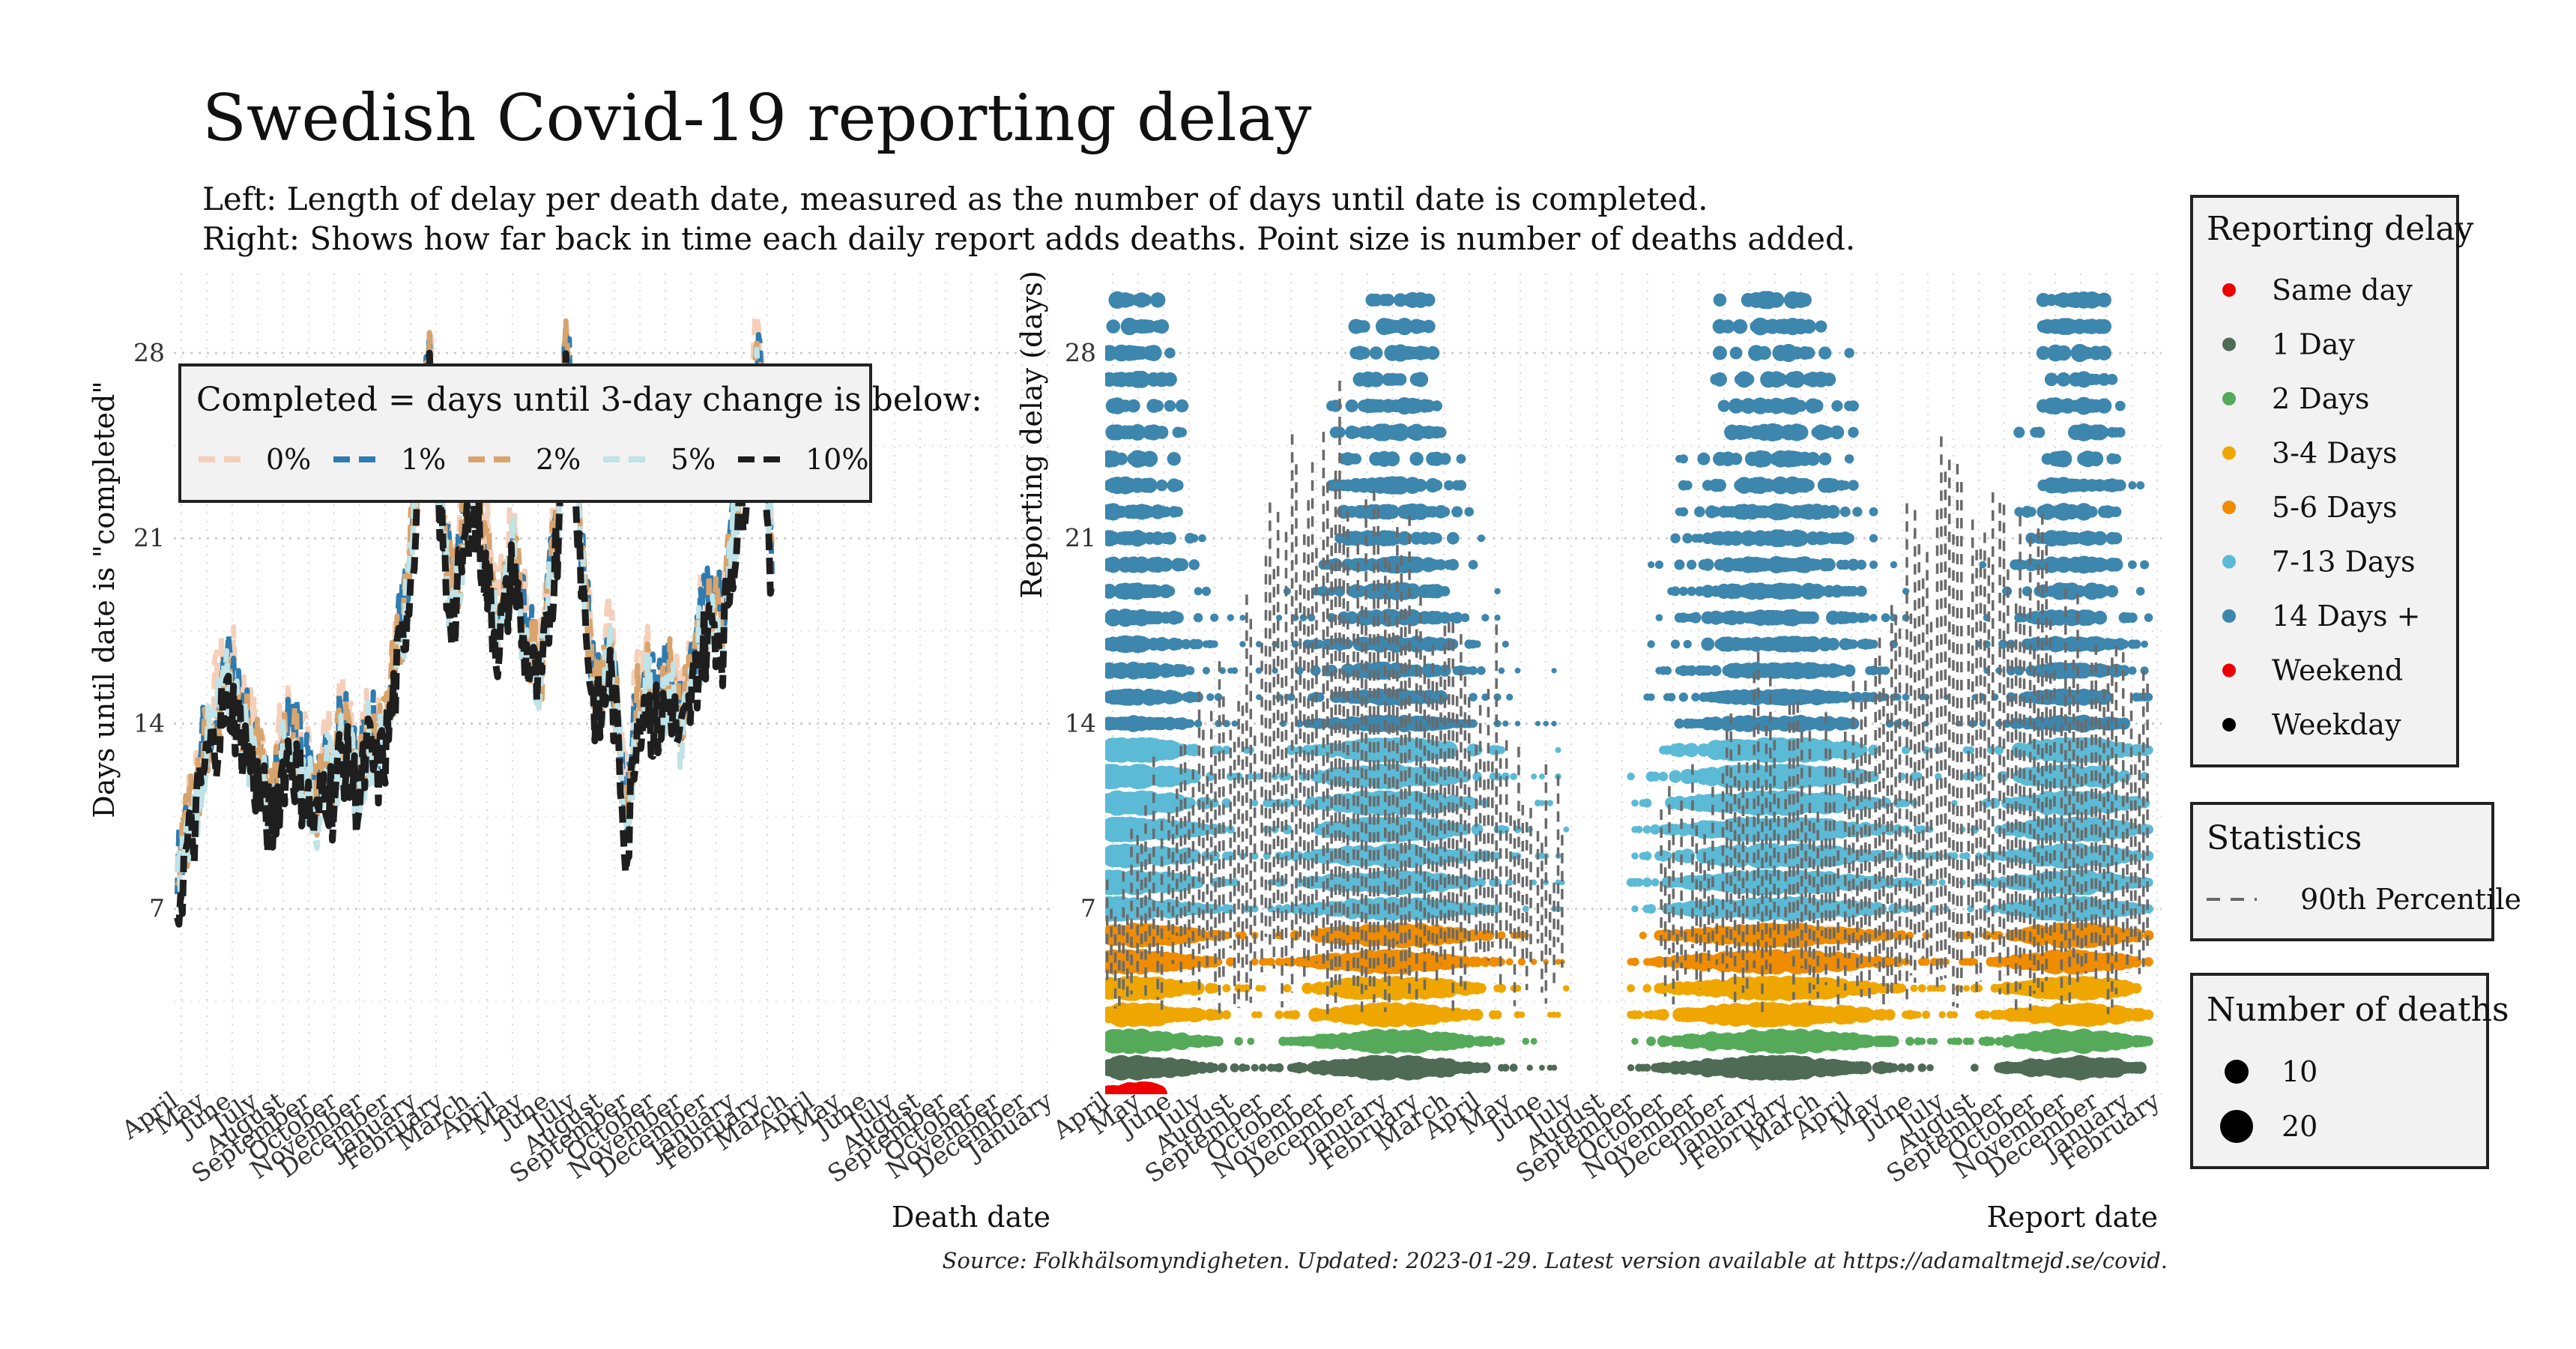 The image size is (2576, 1349). I want to click on reporting-delay-legend-label: 1 Day, so click(2313, 344).